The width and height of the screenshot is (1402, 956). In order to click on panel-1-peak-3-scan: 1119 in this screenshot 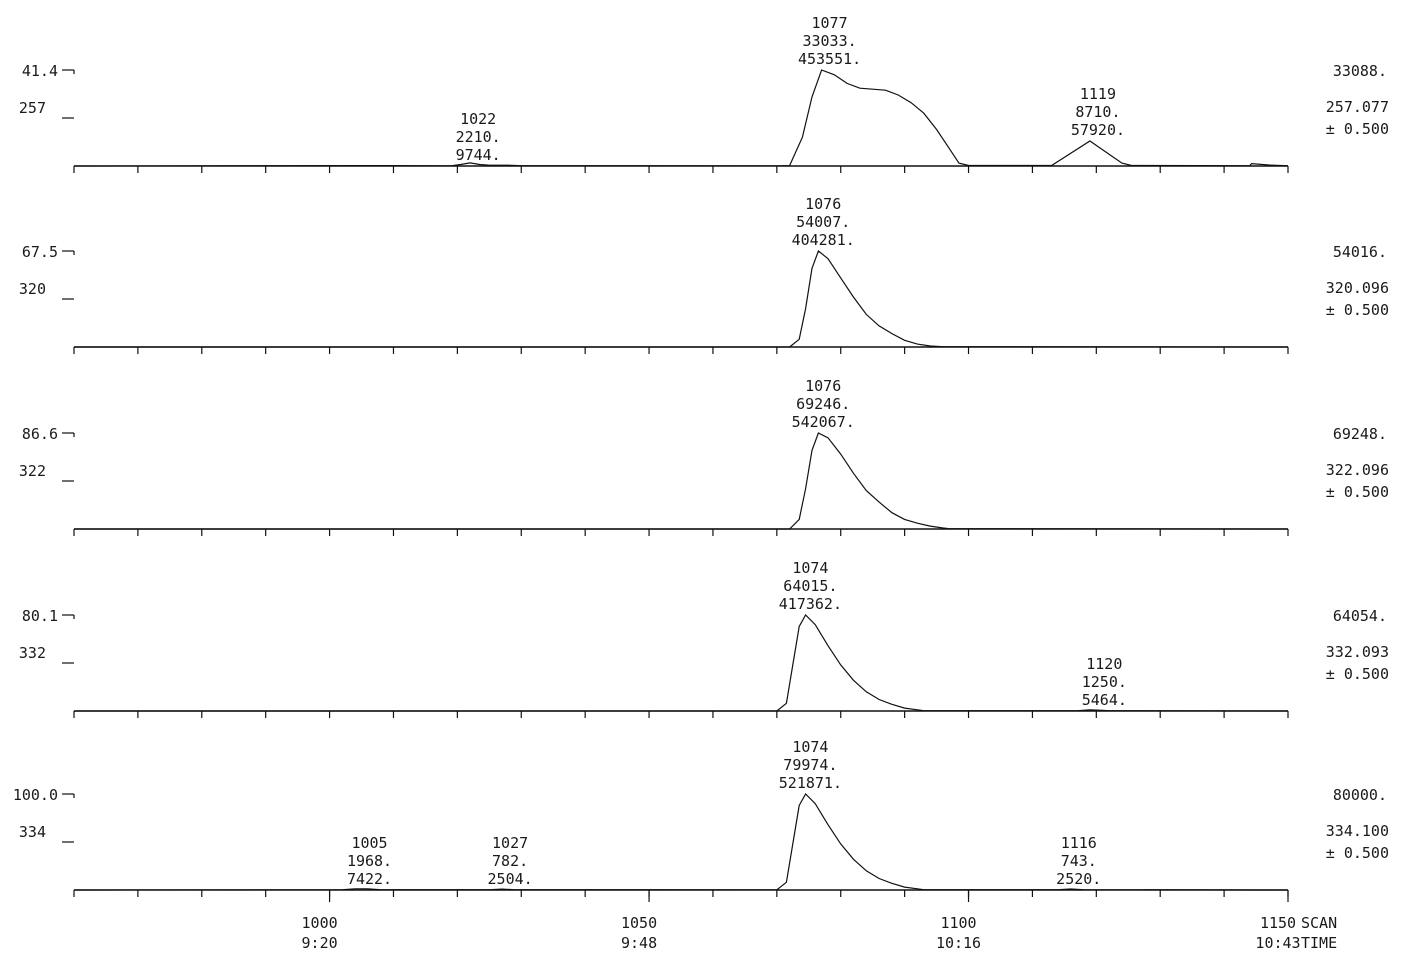, I will do `click(1098, 94)`.